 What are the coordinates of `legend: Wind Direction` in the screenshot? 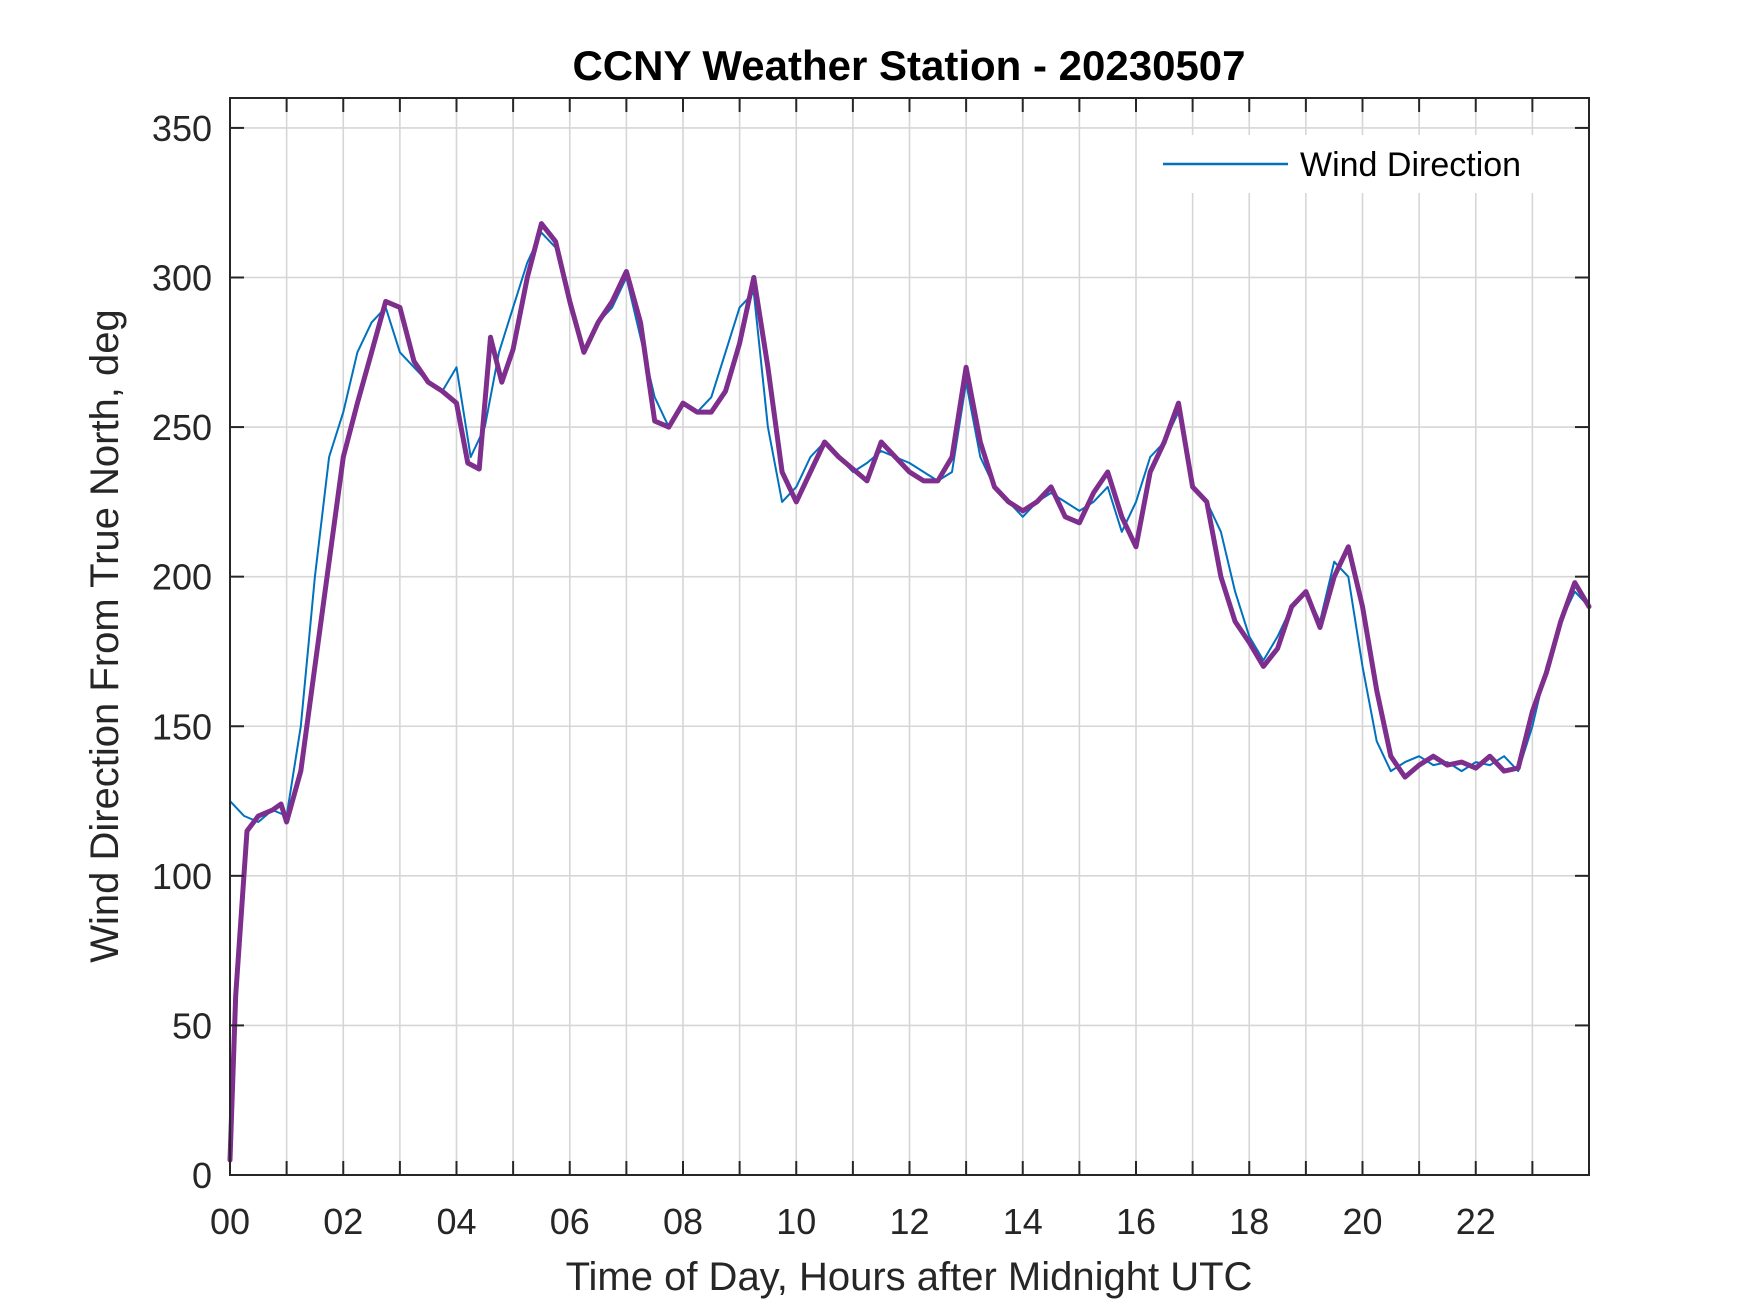 It's located at (1355, 164).